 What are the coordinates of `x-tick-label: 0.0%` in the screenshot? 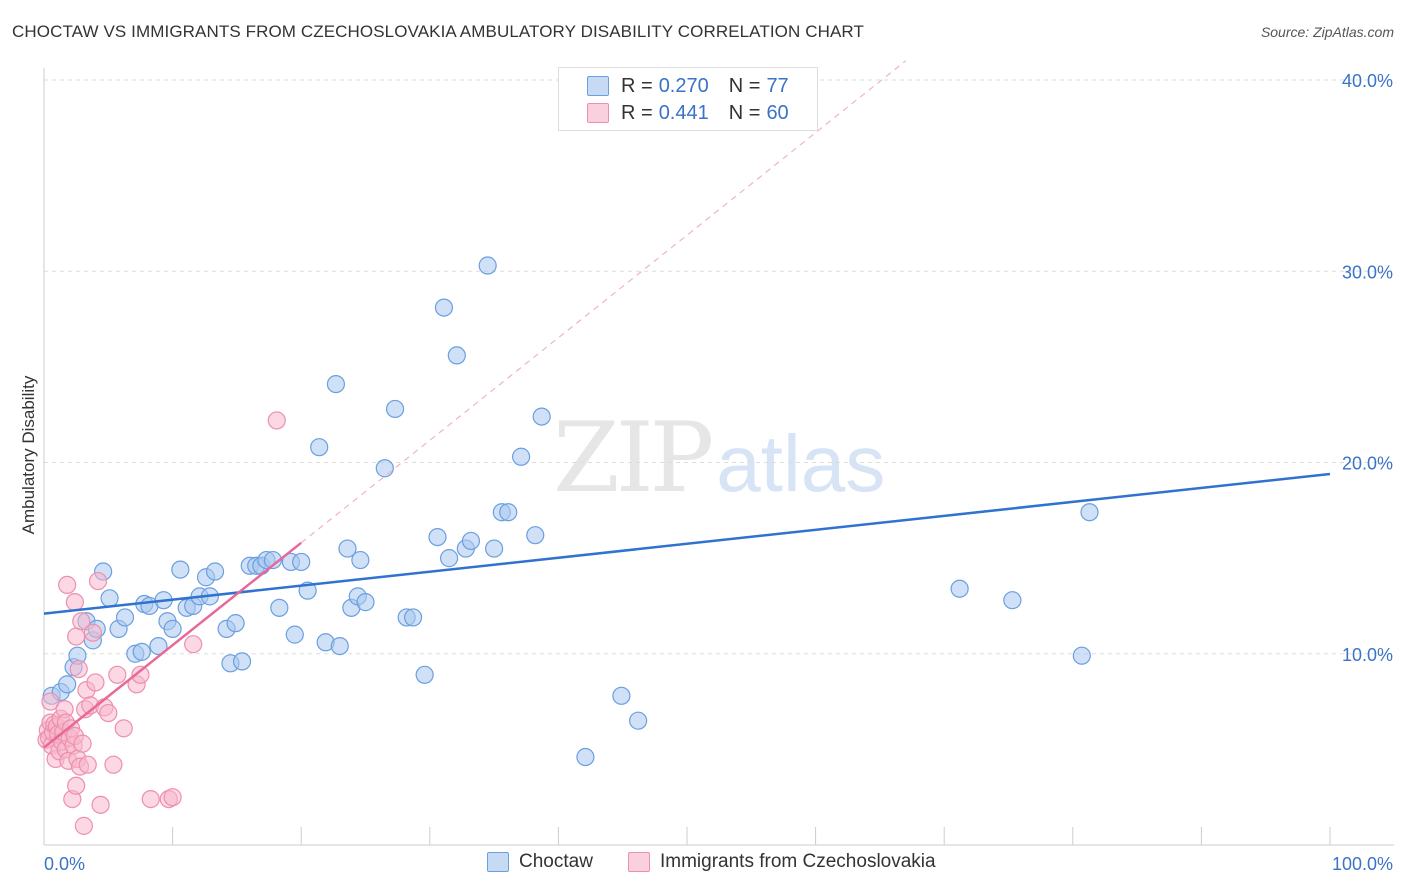 It's located at (64, 864).